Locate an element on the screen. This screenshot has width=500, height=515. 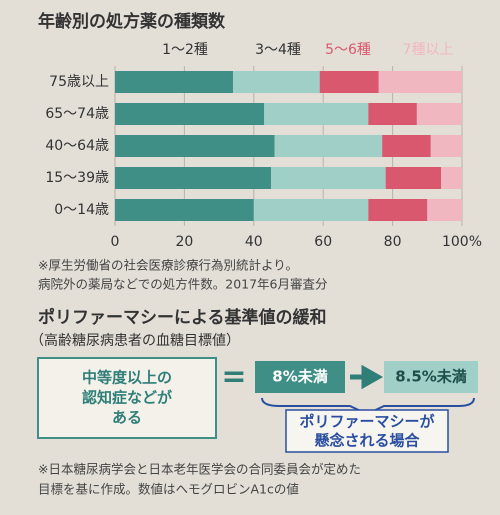
callout-text: ポリファーマシーが is located at coordinates (367, 422).